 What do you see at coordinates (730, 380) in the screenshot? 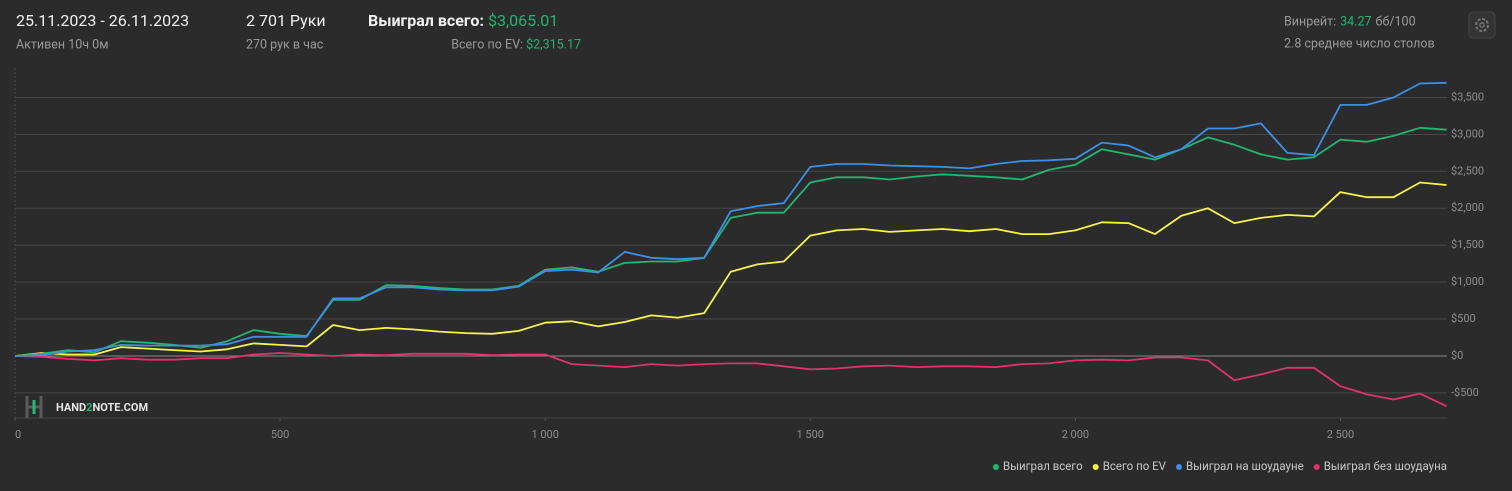
I see `series-line` at bounding box center [730, 380].